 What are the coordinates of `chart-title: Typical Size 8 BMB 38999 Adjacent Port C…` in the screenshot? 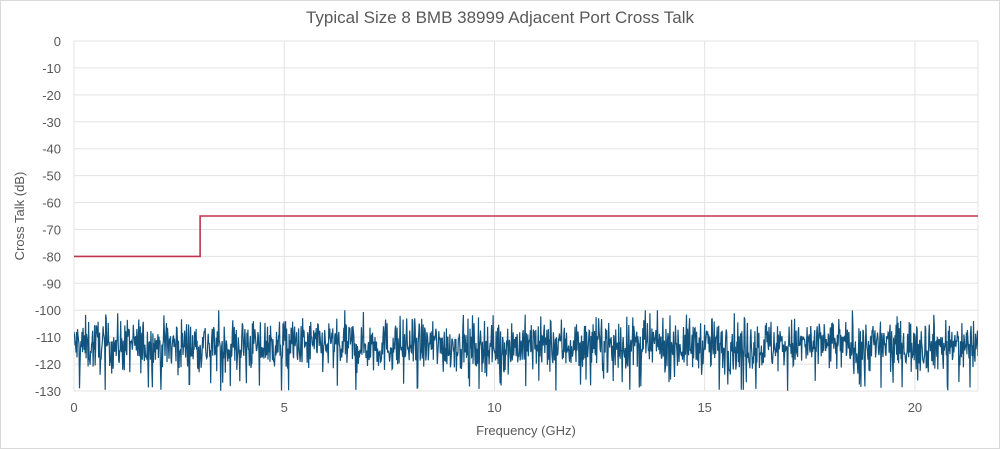 It's located at (500, 17).